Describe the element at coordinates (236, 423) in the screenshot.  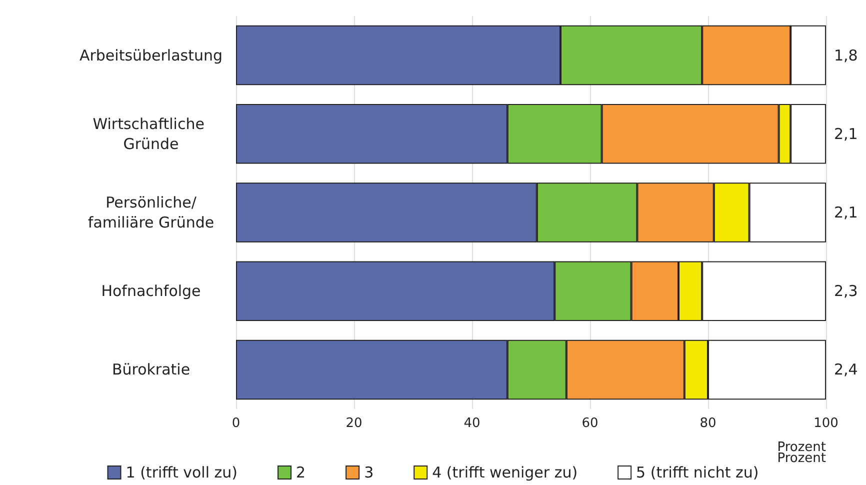
I see `x-tick-label: 0` at that location.